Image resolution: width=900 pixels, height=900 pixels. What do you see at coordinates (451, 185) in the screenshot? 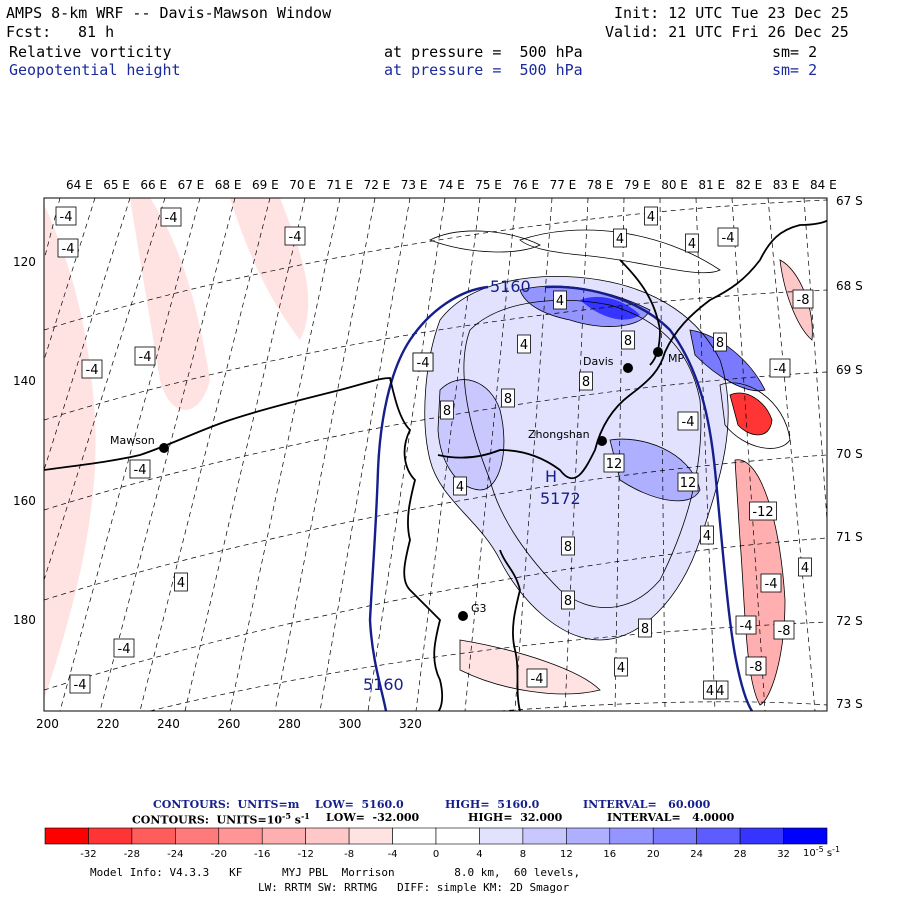
I see `lon-label: 74 E` at bounding box center [451, 185].